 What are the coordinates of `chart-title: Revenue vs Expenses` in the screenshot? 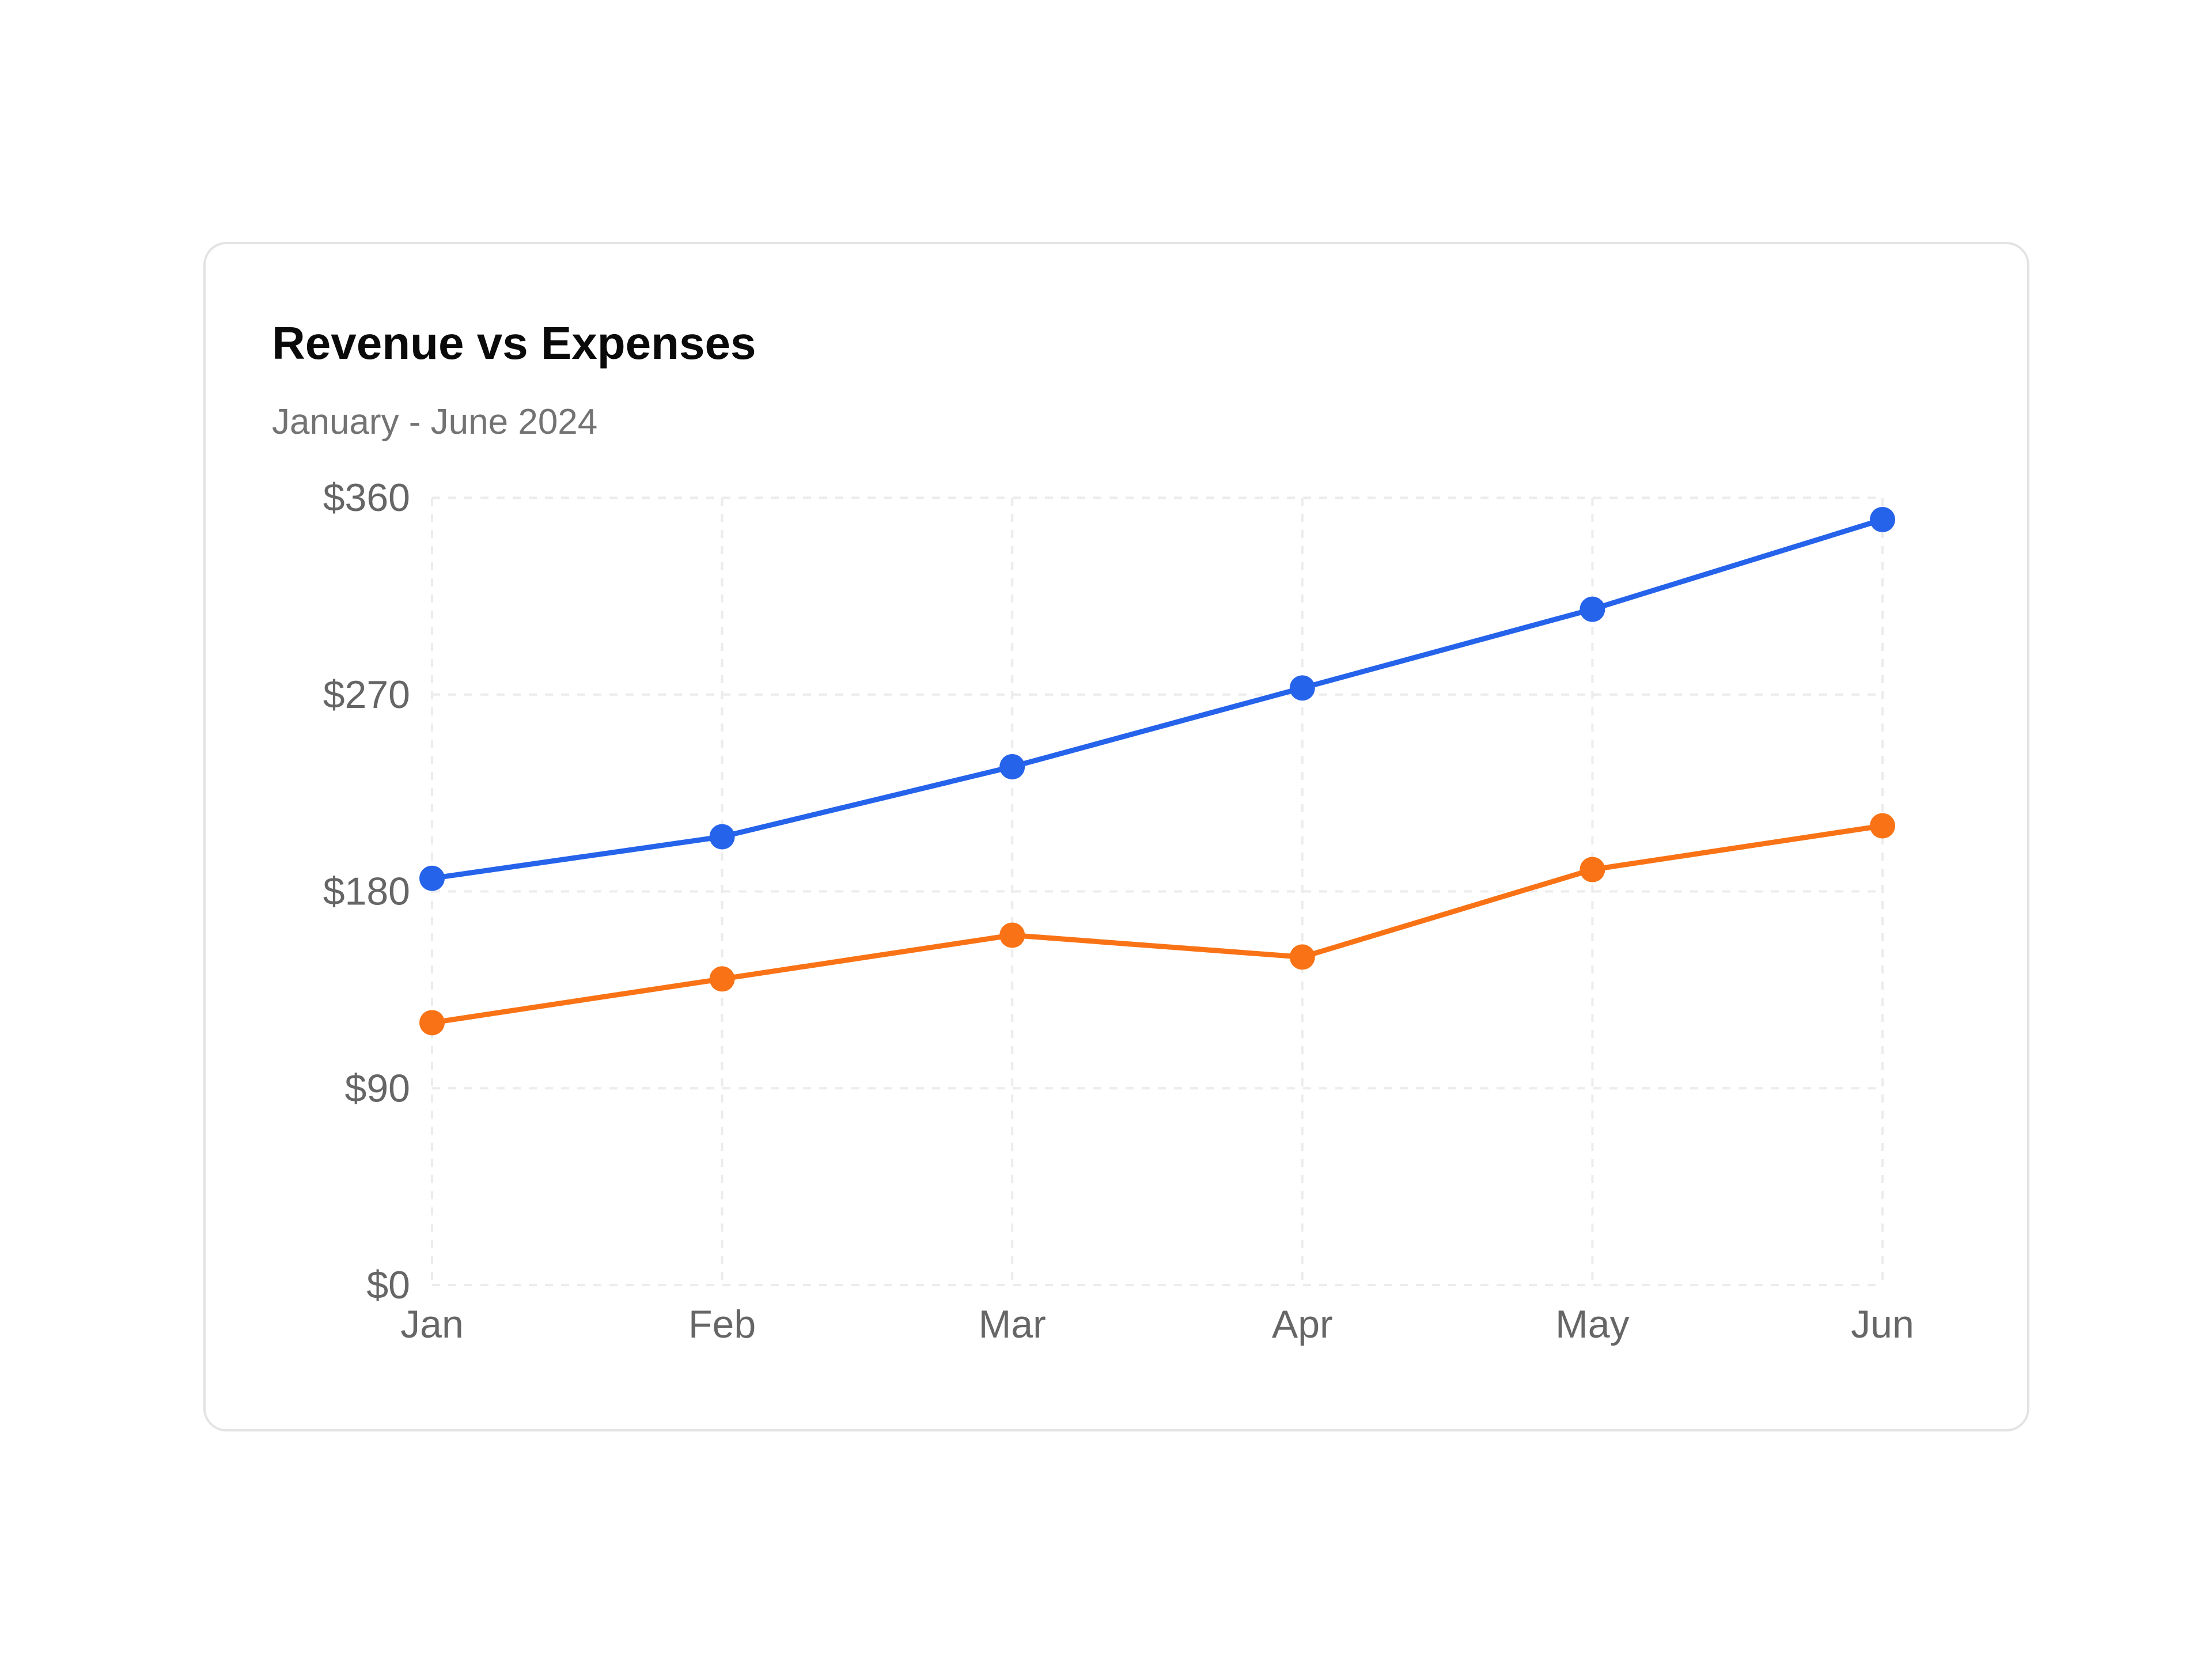 It's located at (514, 343).